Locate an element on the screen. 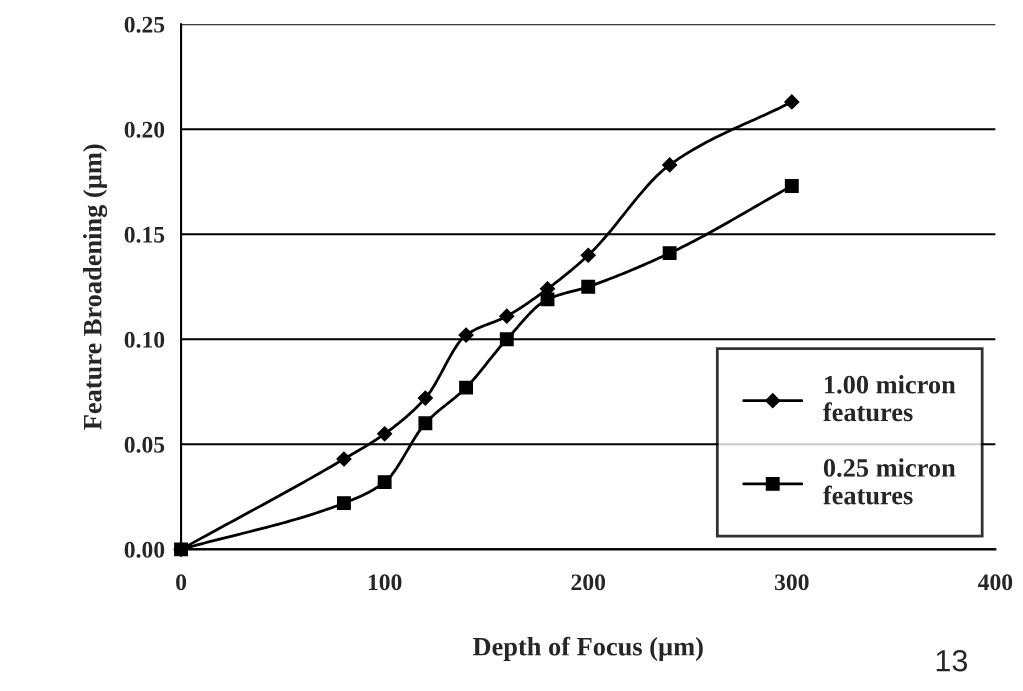 The width and height of the screenshot is (1023, 691). x-tick-label: 200 is located at coordinates (588, 582).